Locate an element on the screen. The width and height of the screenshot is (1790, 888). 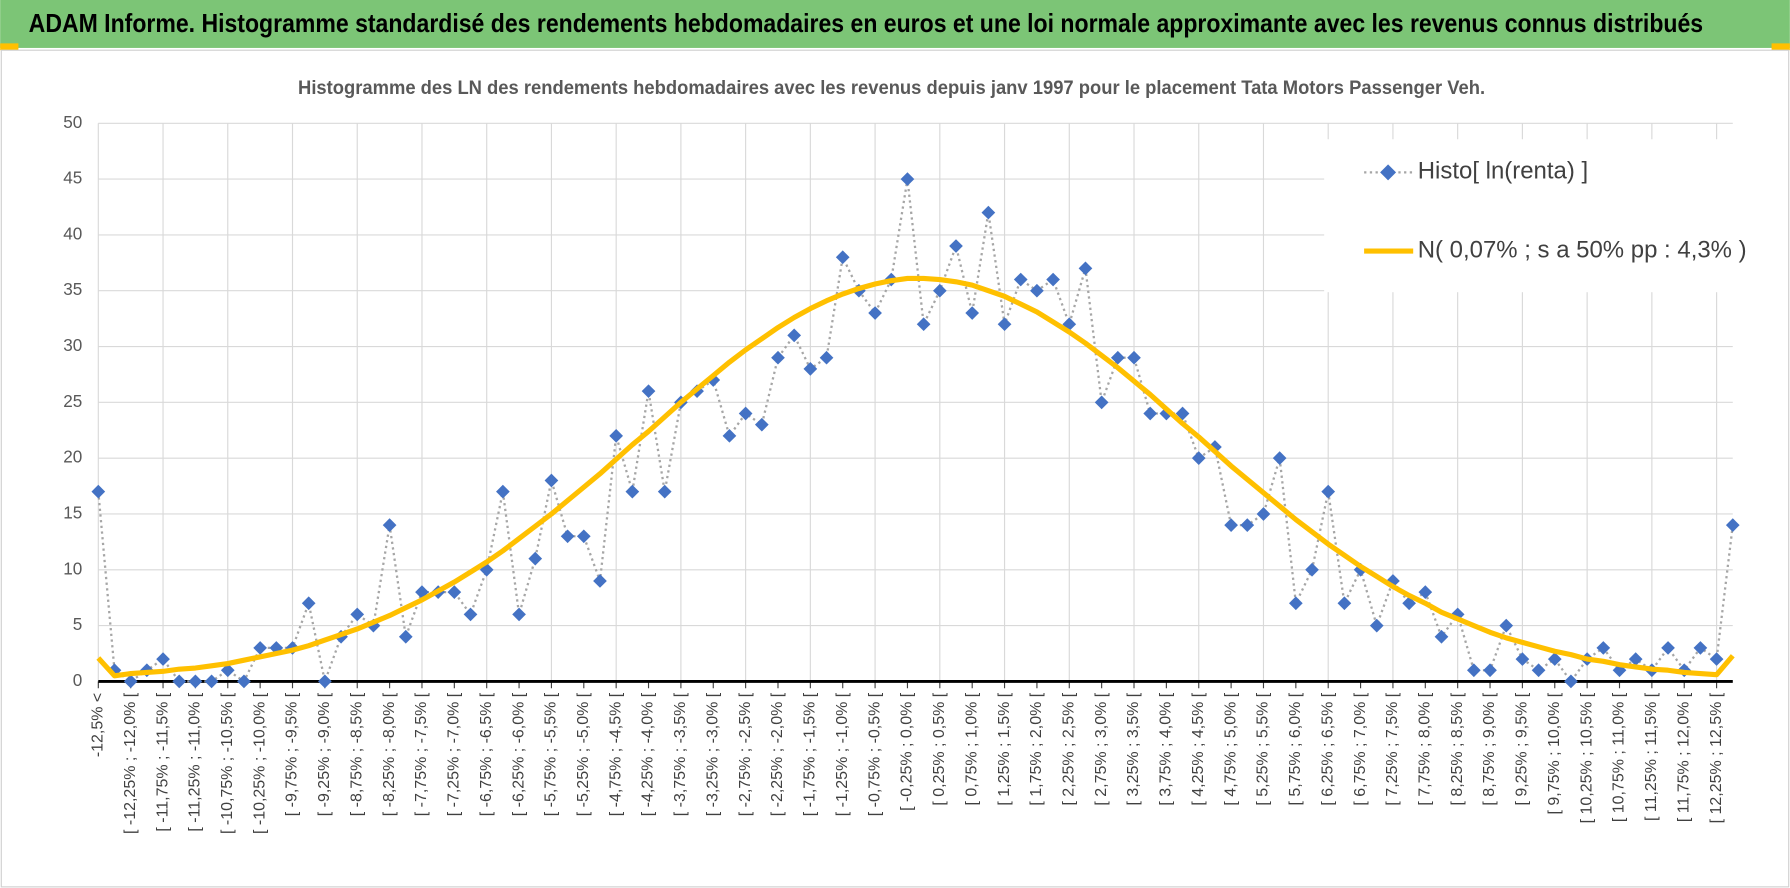
x-tick-label: [ 4,25% ; 4,5% [ is located at coordinates (1198, 748).